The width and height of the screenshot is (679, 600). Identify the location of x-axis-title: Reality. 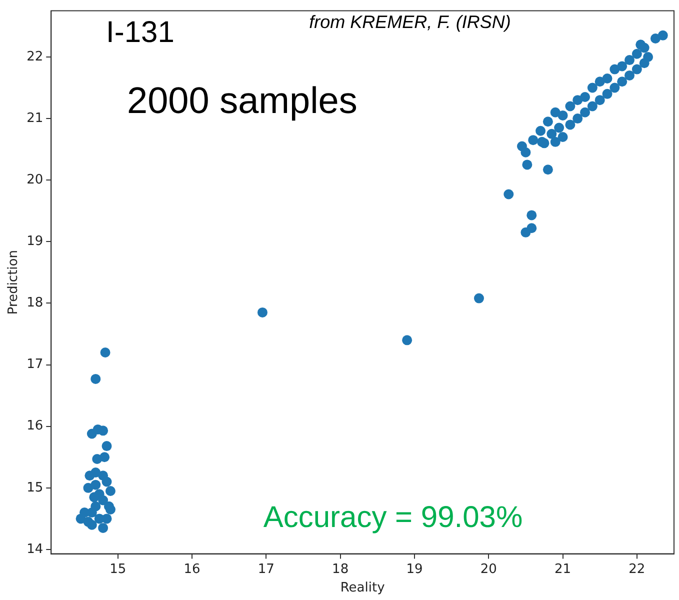
(363, 588).